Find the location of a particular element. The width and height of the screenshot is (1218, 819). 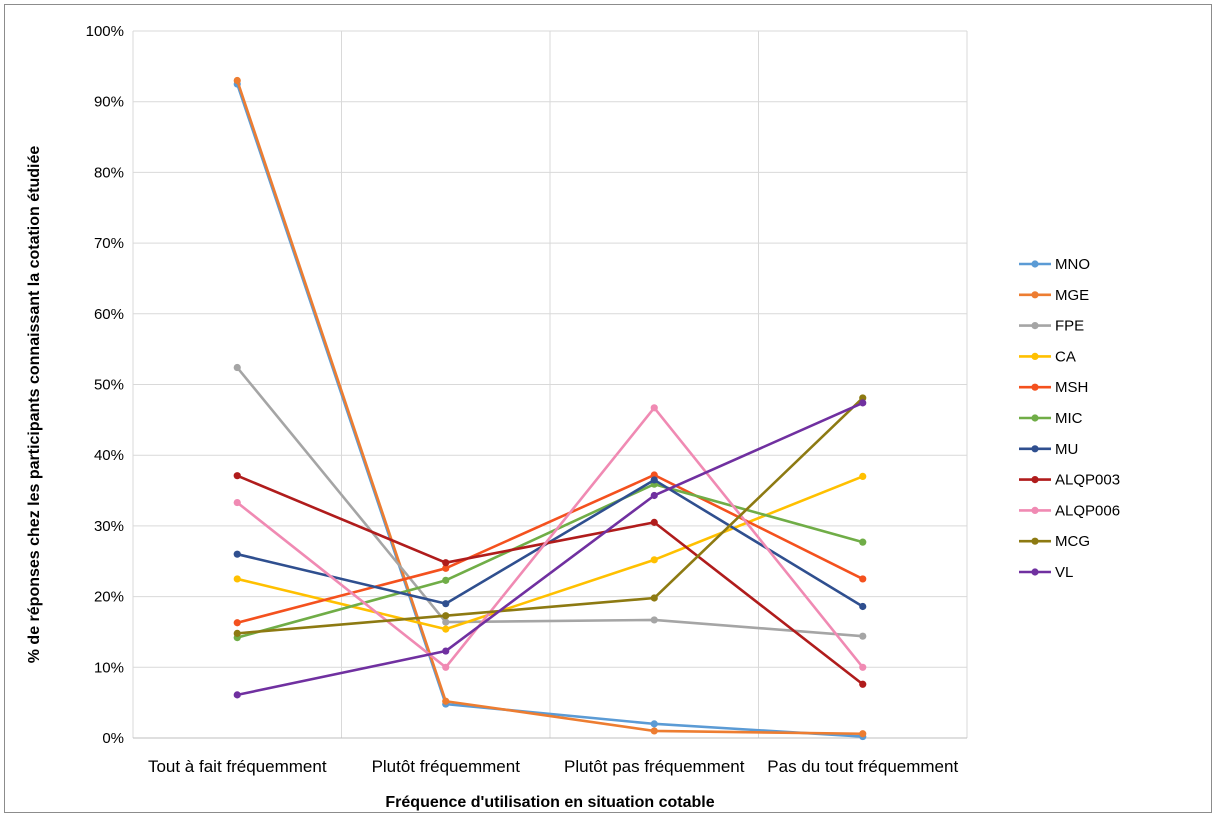

y-tick-label: 30% is located at coordinates (109, 526).